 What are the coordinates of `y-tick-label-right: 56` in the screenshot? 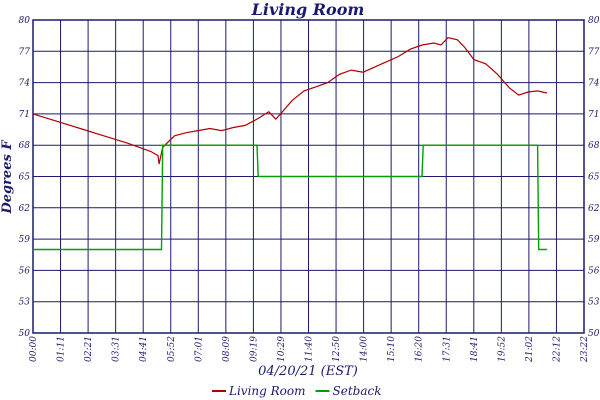 It's located at (594, 271).